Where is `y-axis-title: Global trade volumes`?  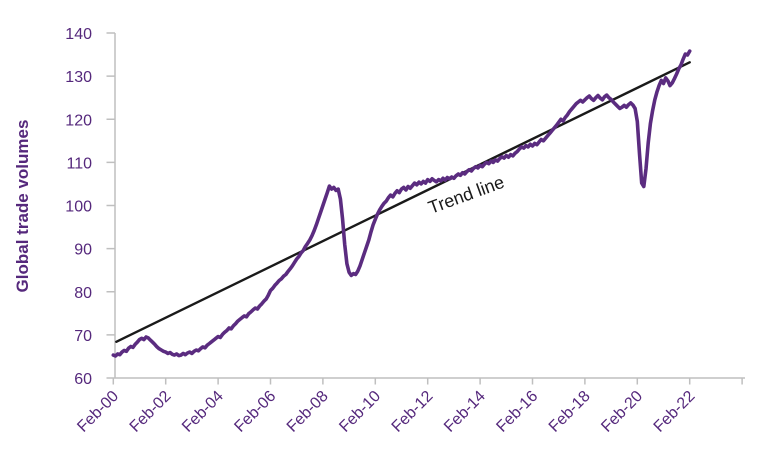
y-axis-title: Global trade volumes is located at coordinates (22, 206).